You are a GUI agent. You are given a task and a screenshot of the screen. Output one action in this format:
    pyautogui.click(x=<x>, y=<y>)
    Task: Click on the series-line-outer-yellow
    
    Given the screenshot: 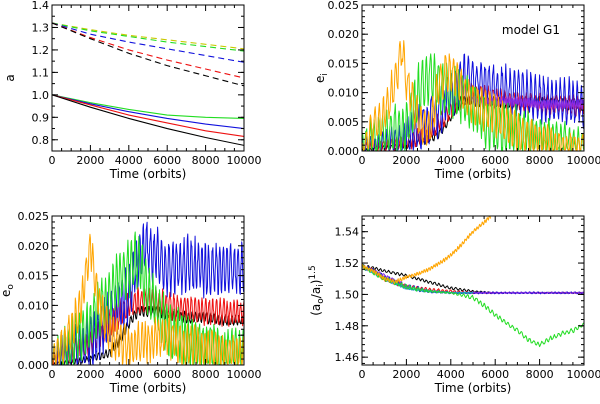 What is the action you would take?
    pyautogui.click(x=148, y=36)
    